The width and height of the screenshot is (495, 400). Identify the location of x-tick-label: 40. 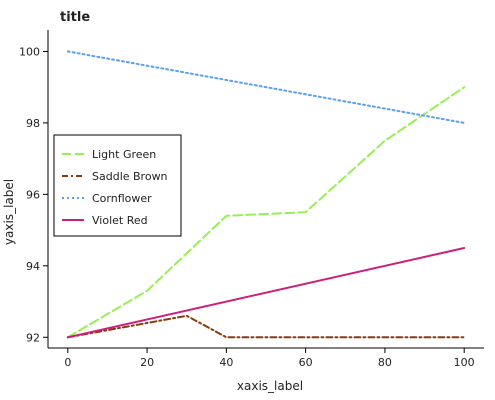
(226, 362).